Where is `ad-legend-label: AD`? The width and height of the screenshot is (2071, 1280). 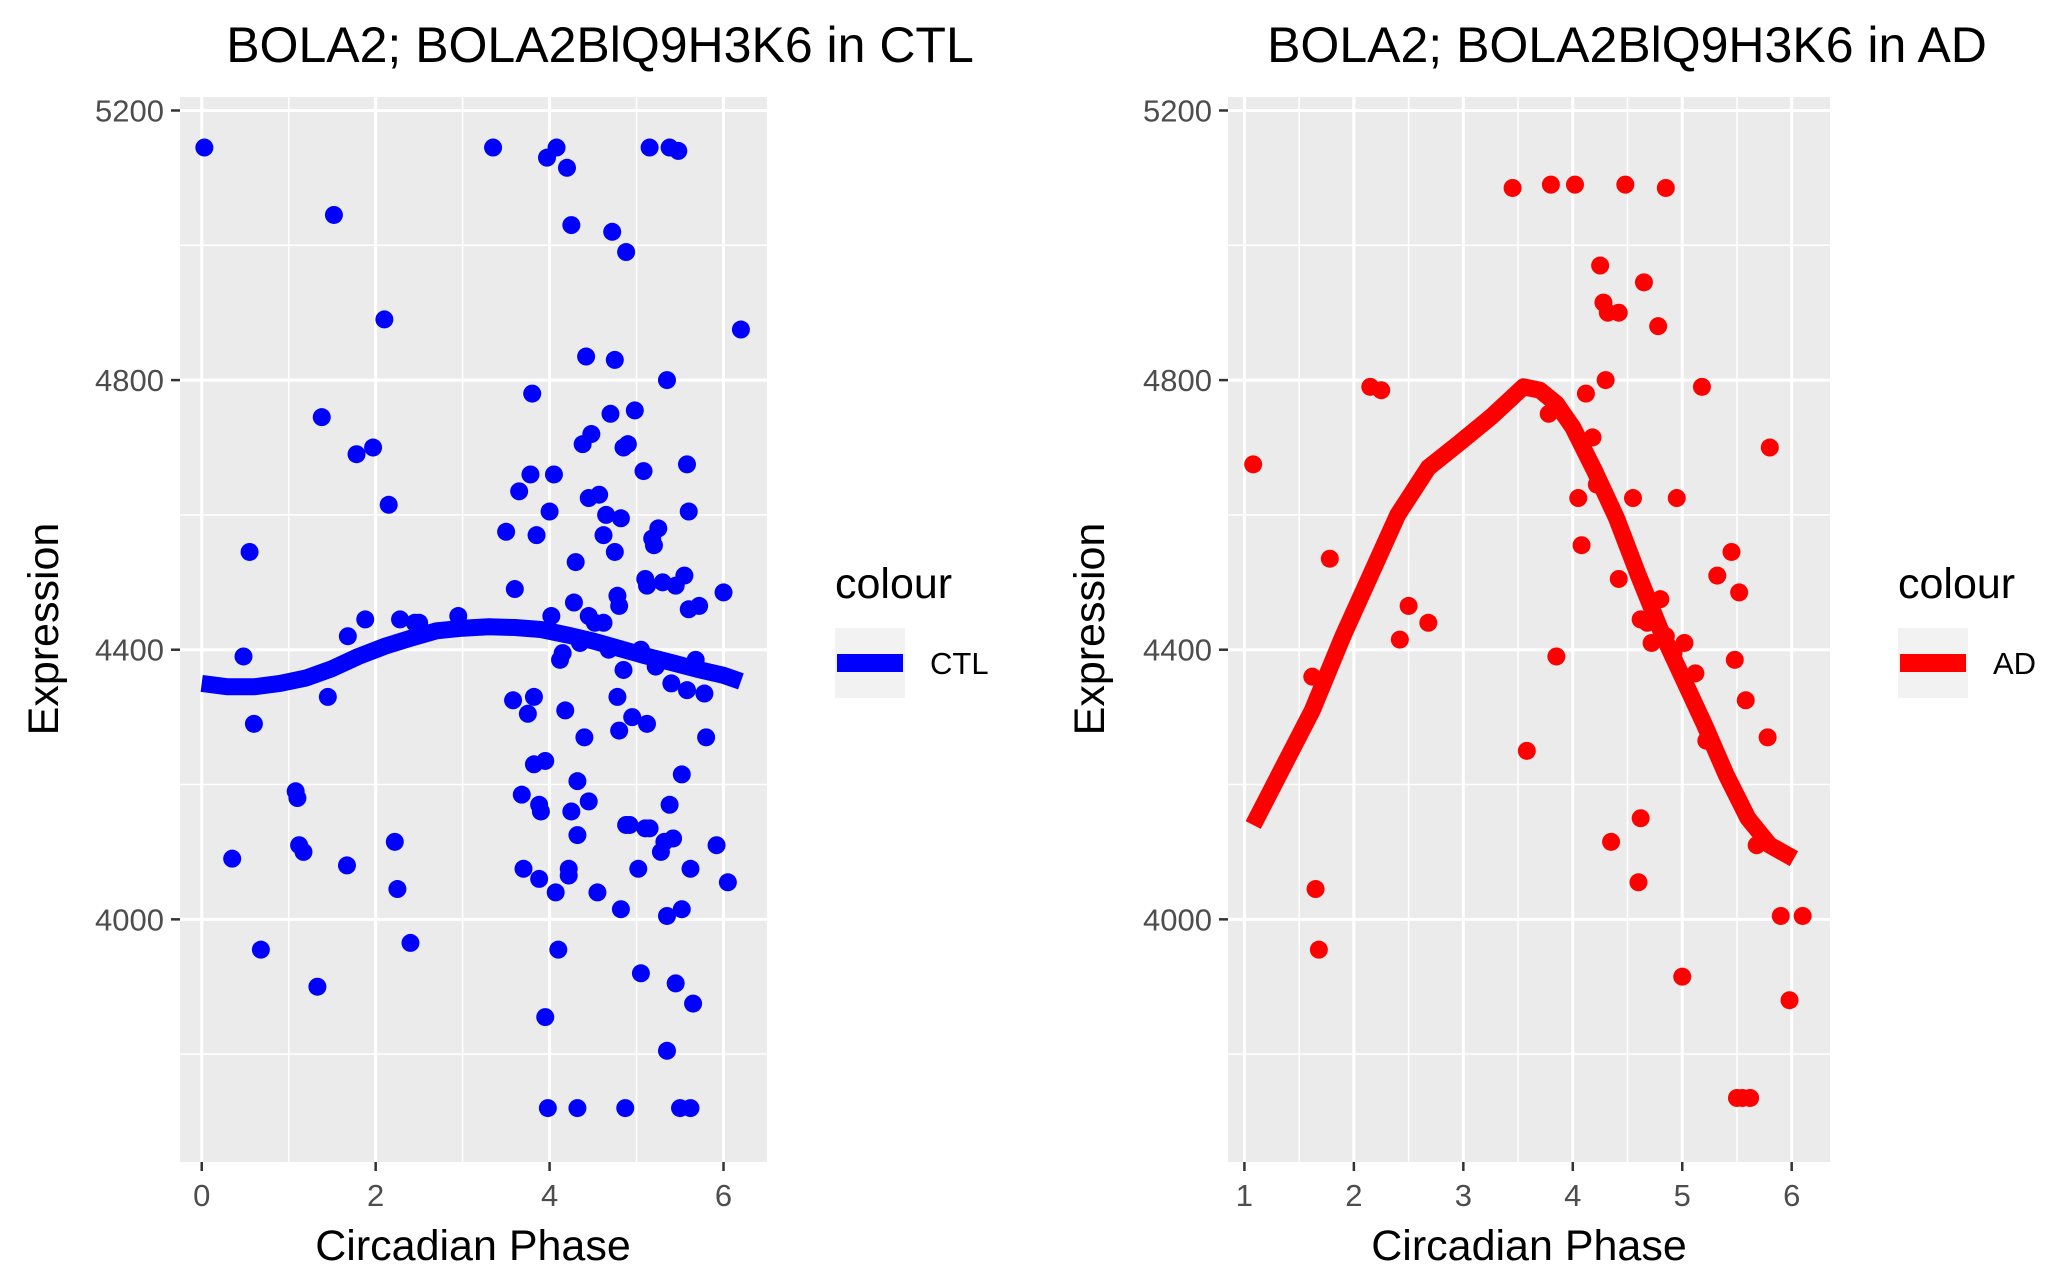 ad-legend-label: AD is located at coordinates (2014, 663).